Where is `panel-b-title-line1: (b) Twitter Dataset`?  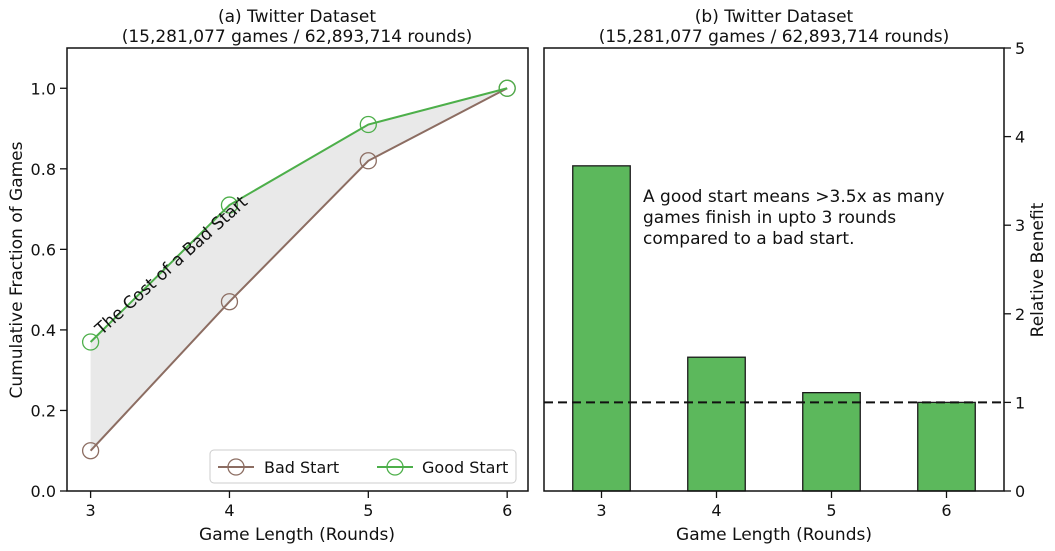
panel-b-title-line1: (b) Twitter Dataset is located at coordinates (774, 17).